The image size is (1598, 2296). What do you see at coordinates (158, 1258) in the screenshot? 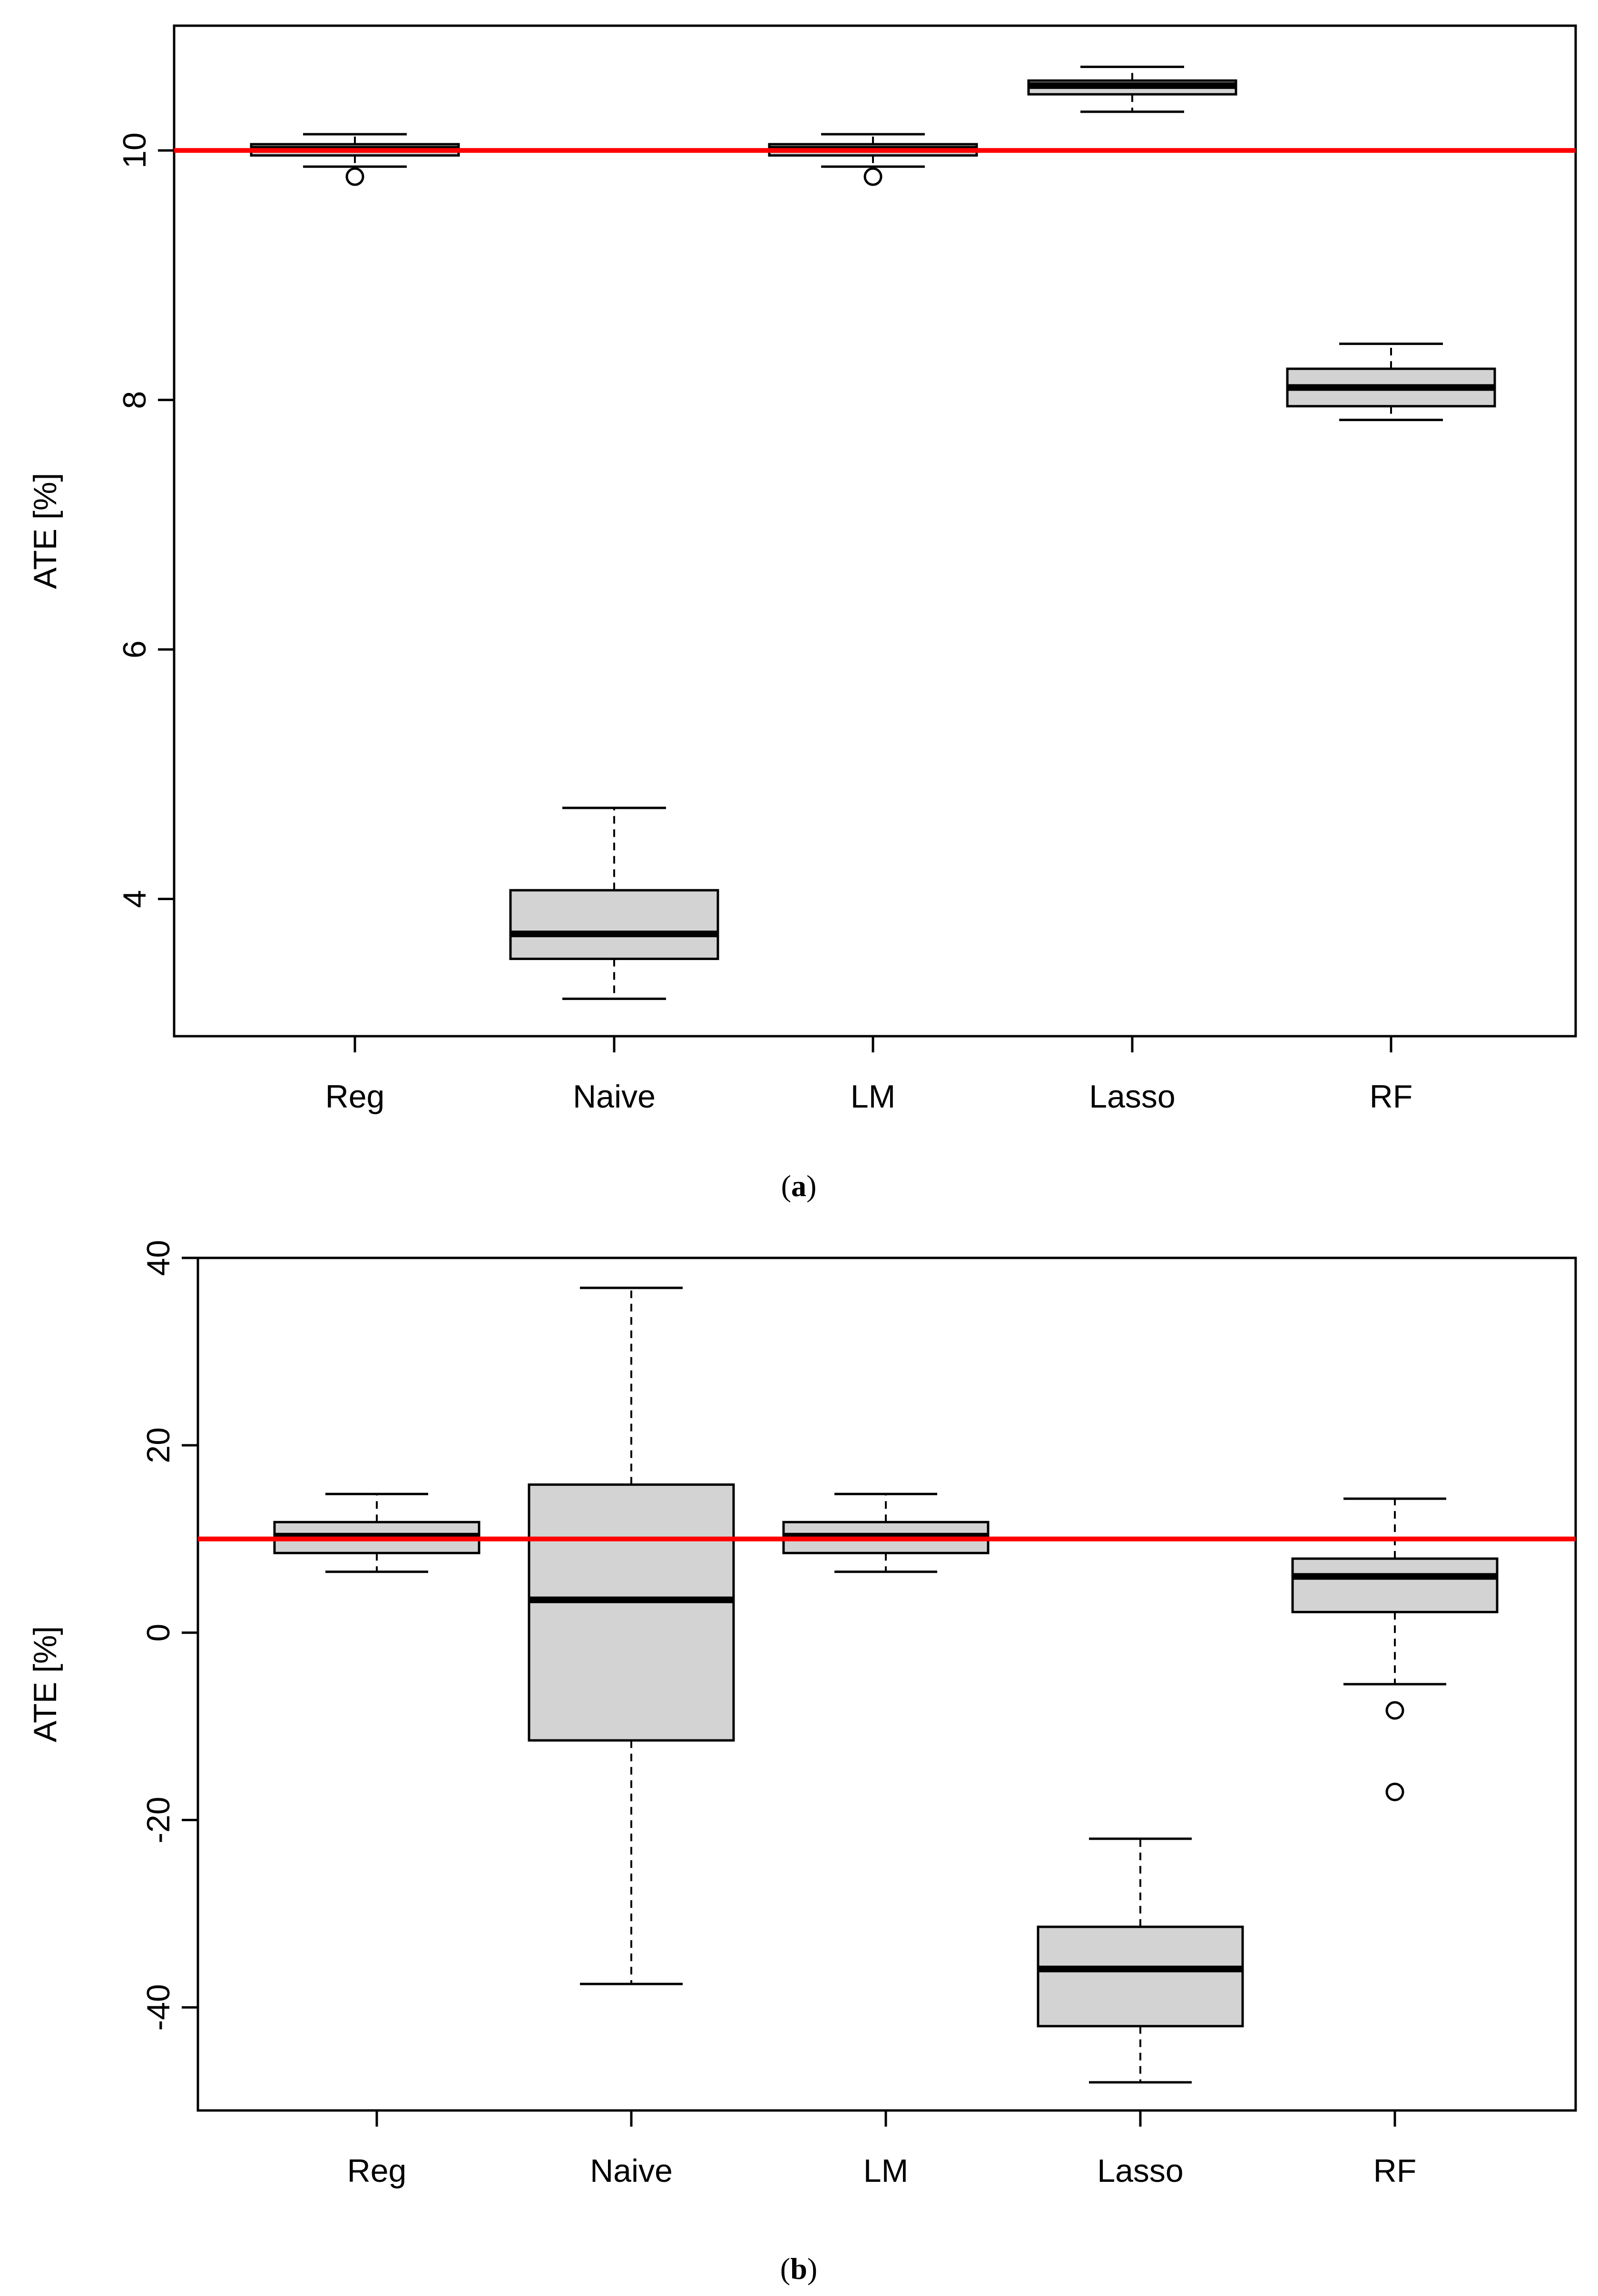
I see `y-tick-label: 40` at bounding box center [158, 1258].